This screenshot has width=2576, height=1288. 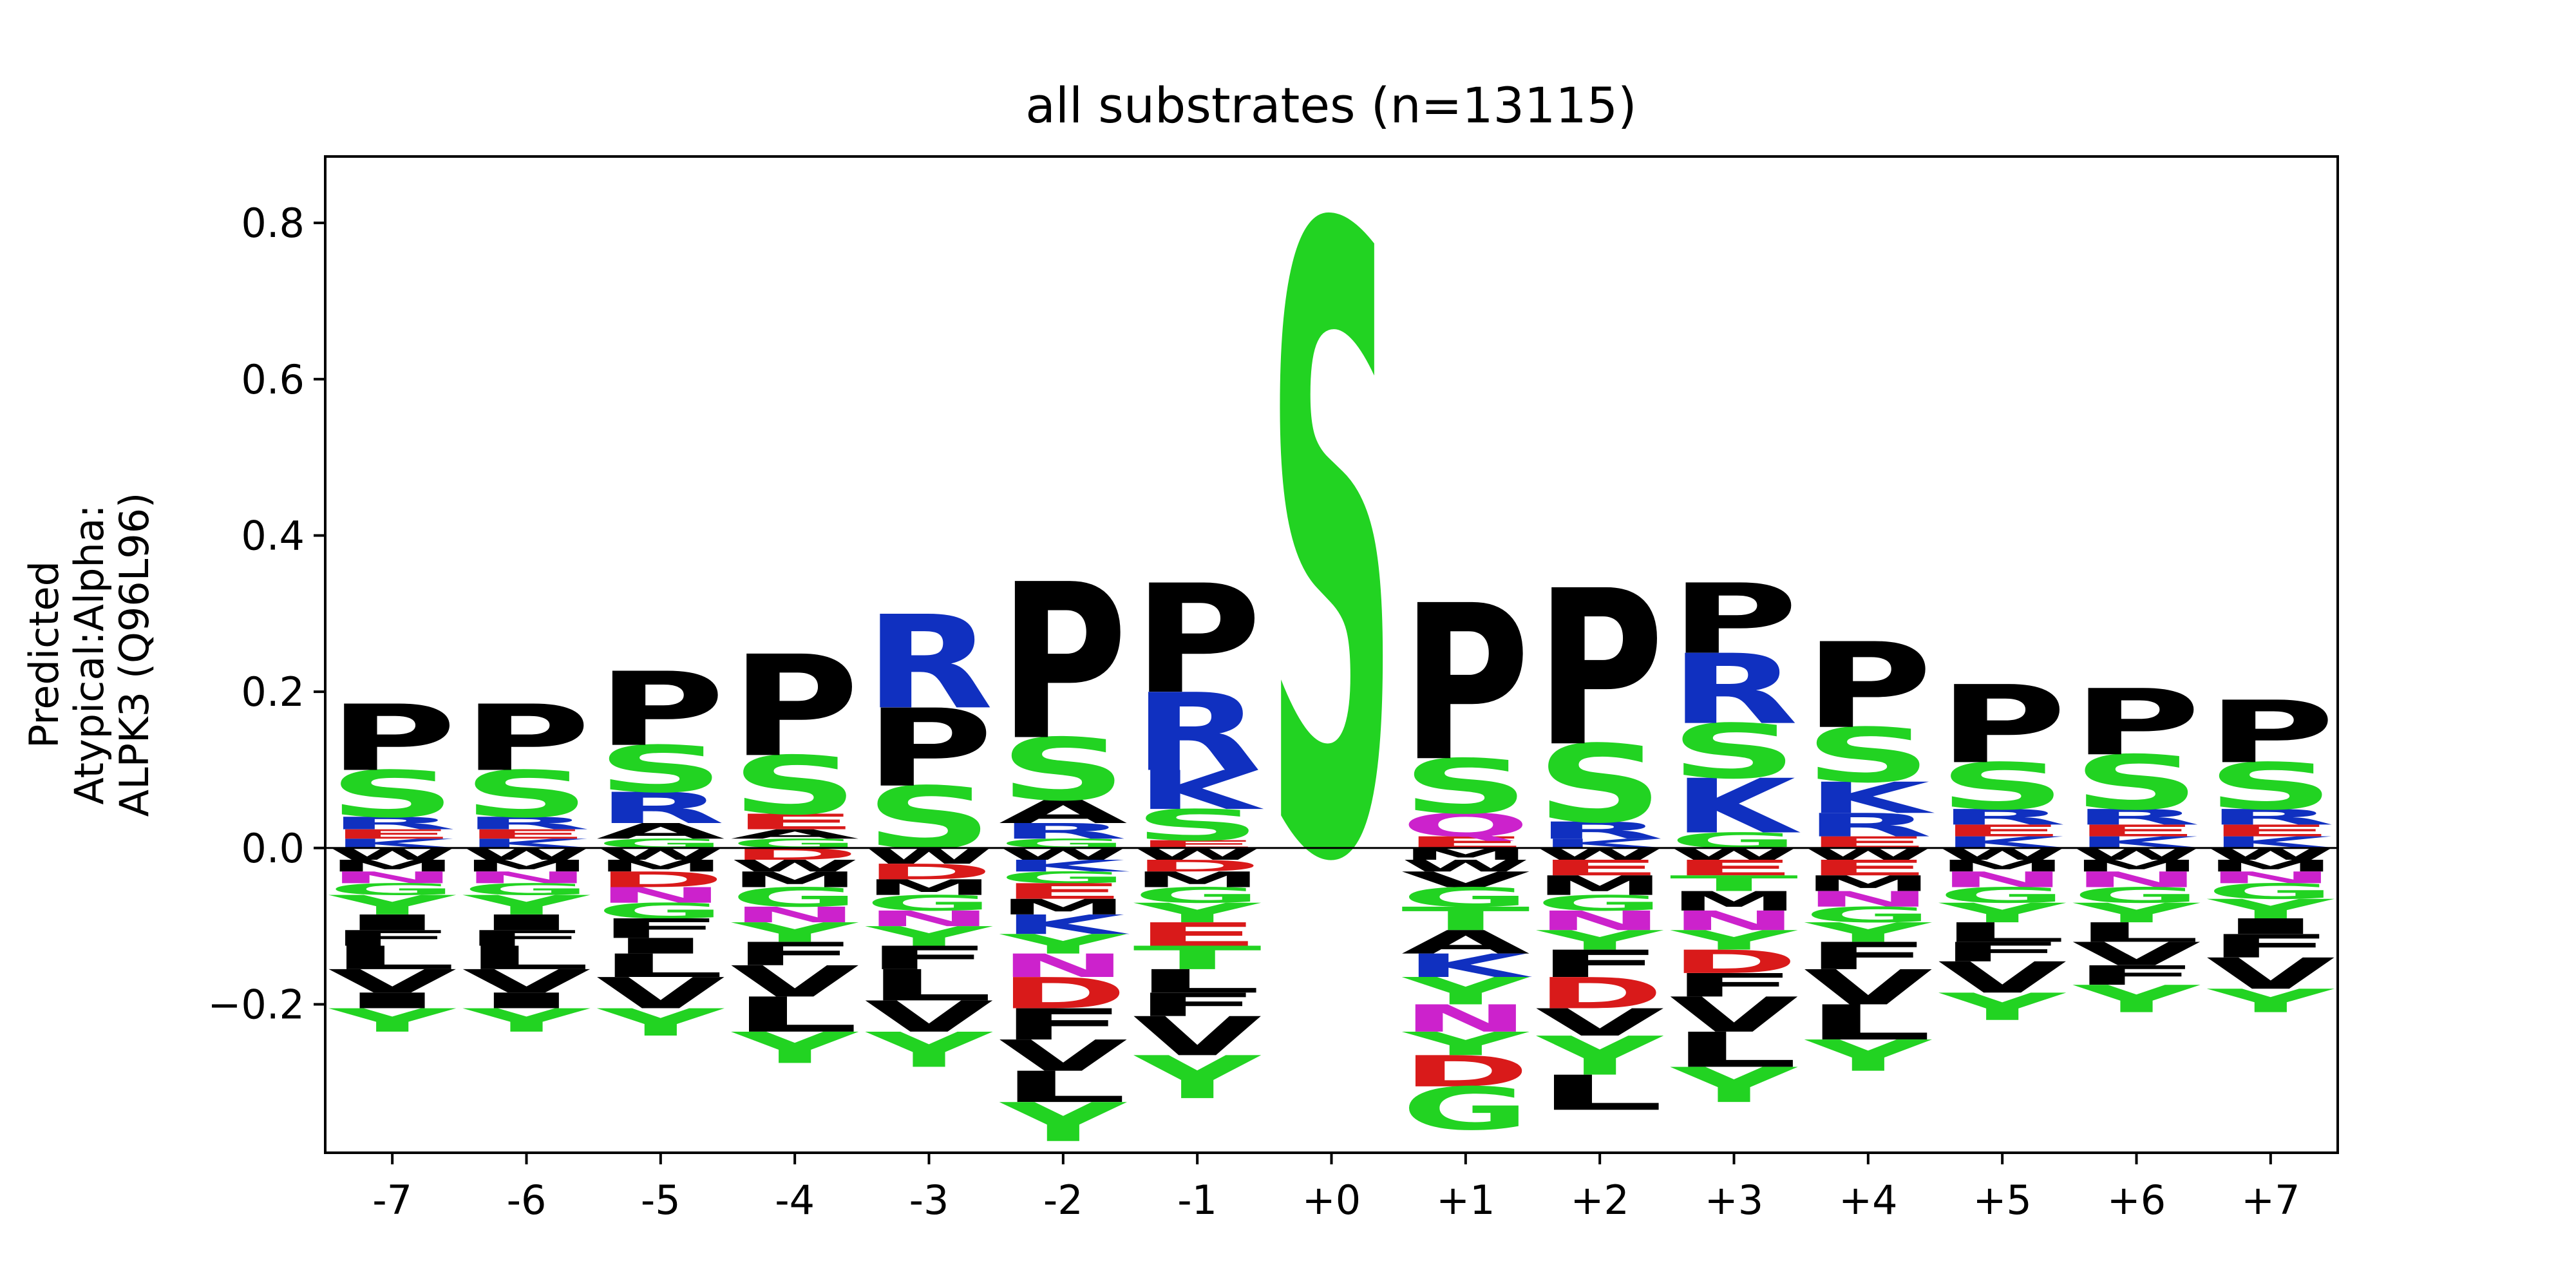 What do you see at coordinates (795, 1200) in the screenshot?
I see `x-tick-label: -4` at bounding box center [795, 1200].